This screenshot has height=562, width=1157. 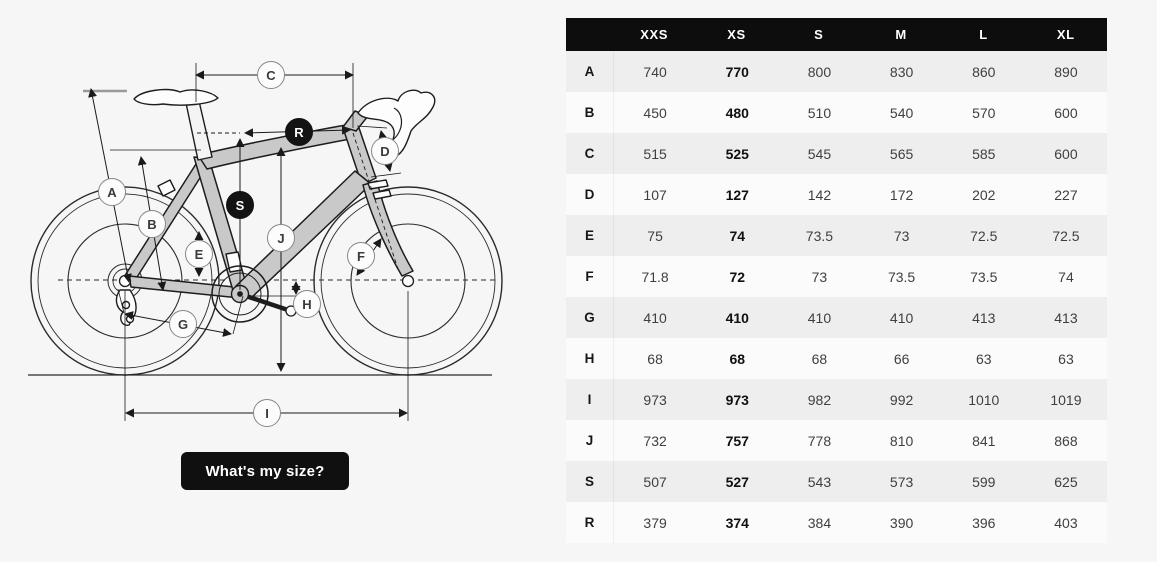 What do you see at coordinates (281, 238) in the screenshot?
I see `dimension-badge-j: J` at bounding box center [281, 238].